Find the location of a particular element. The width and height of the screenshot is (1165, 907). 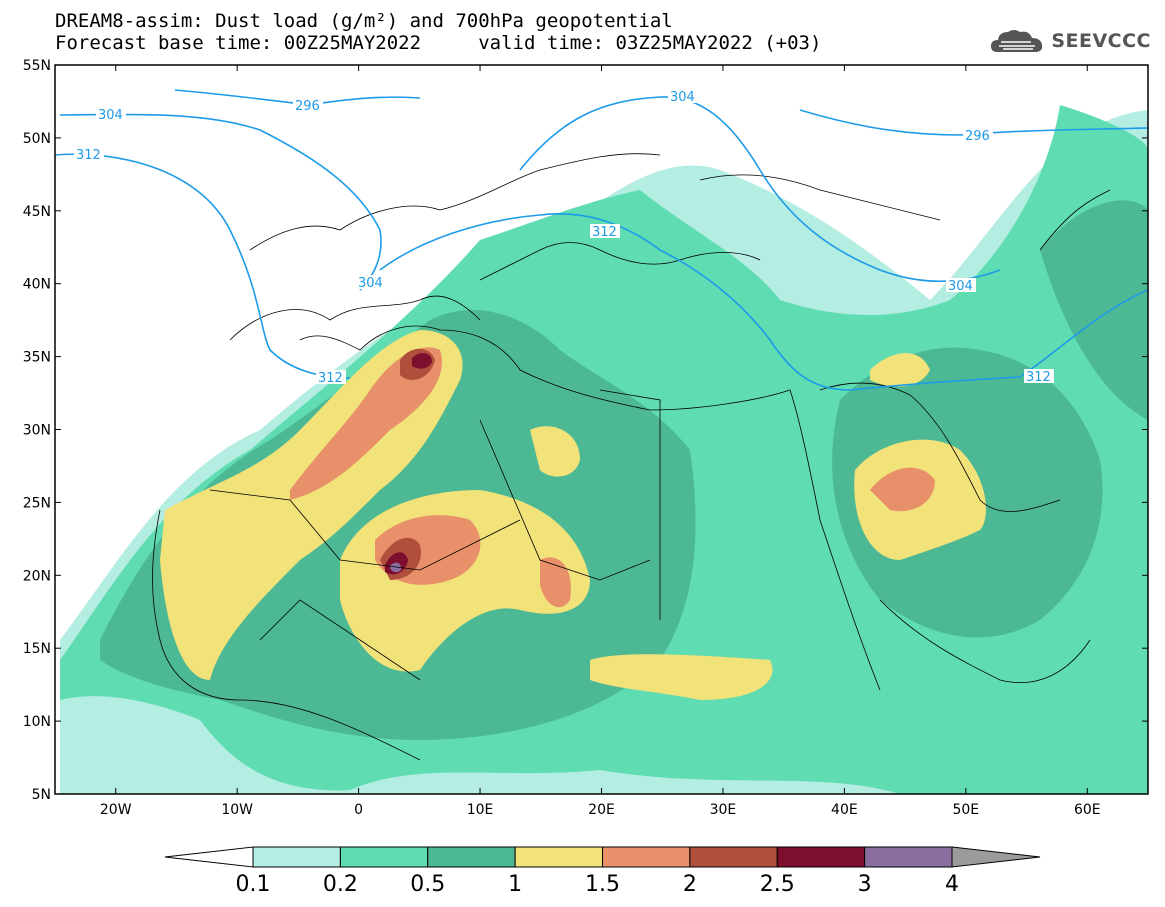

colorbar: 0.1 0.2 0.5 1 1.5 2 2.5 3 4 is located at coordinates (602, 871).